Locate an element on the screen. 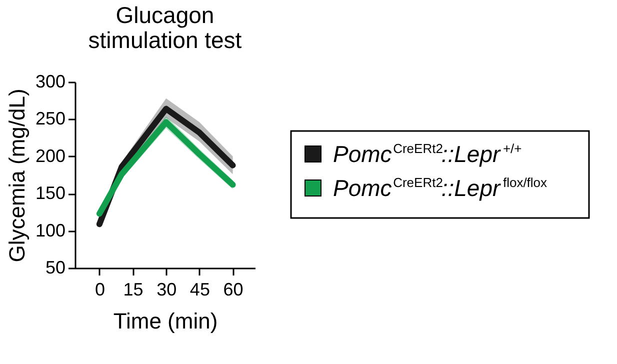 This screenshot has width=617, height=364. y-tick-label: 300 is located at coordinates (50, 82).